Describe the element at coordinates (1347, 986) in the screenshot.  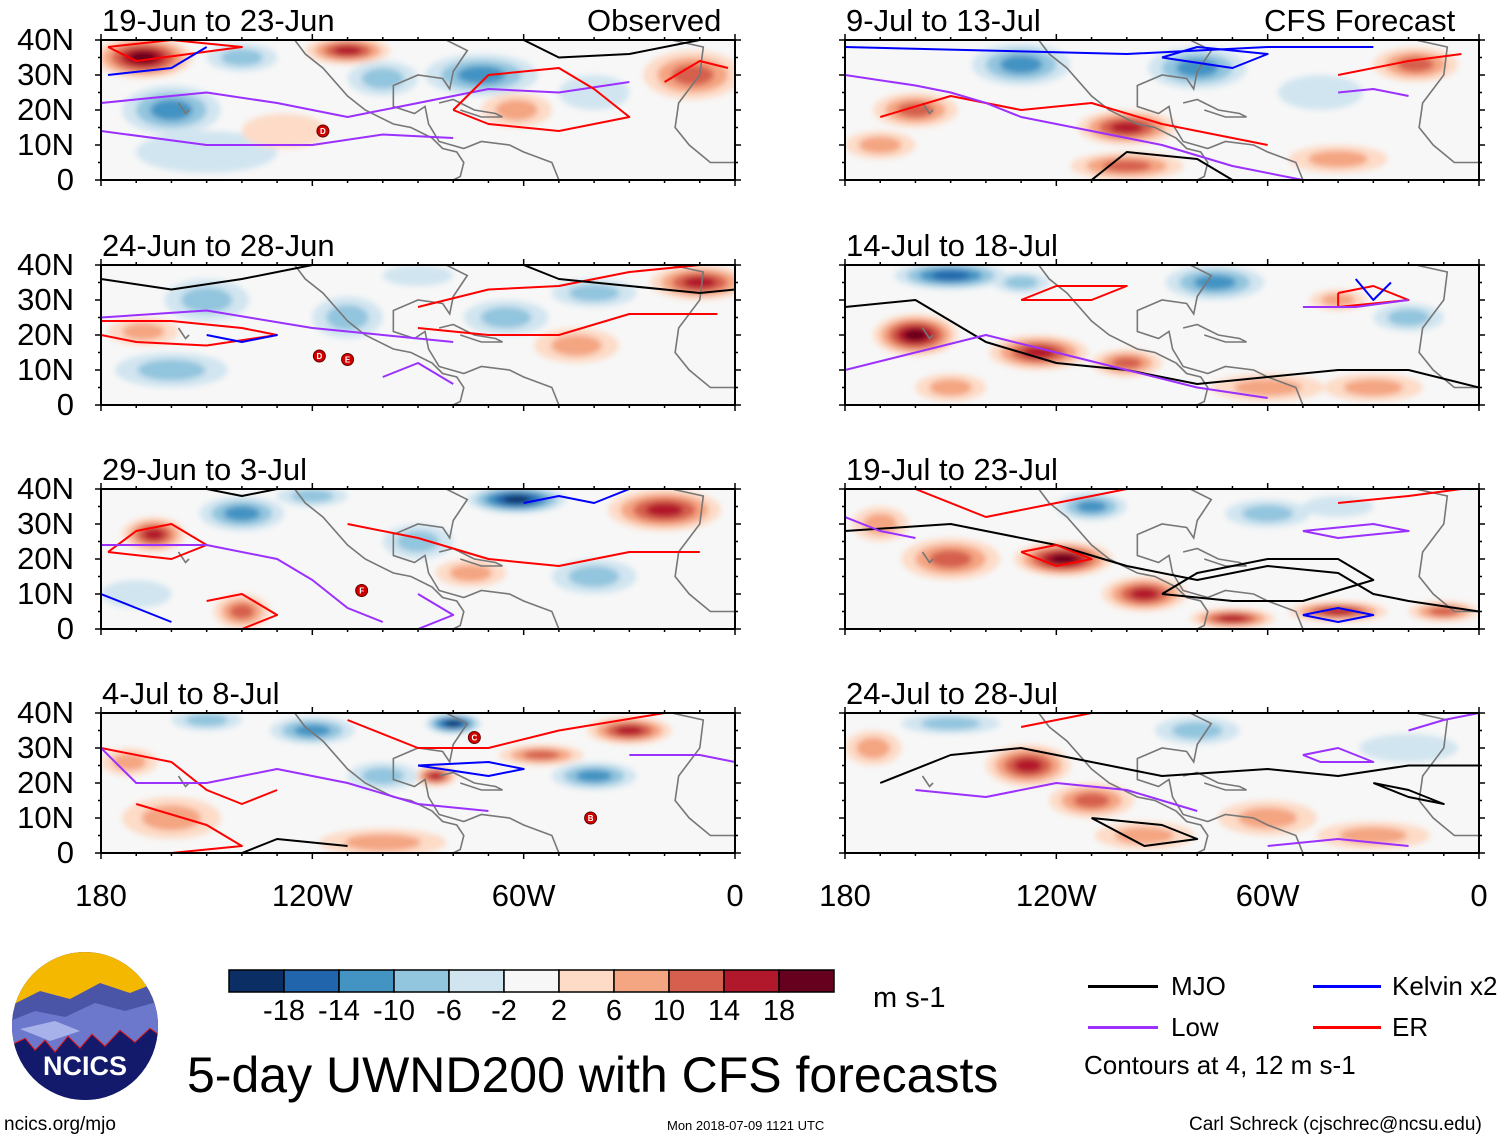
I see `legend-kelvin-line` at that location.